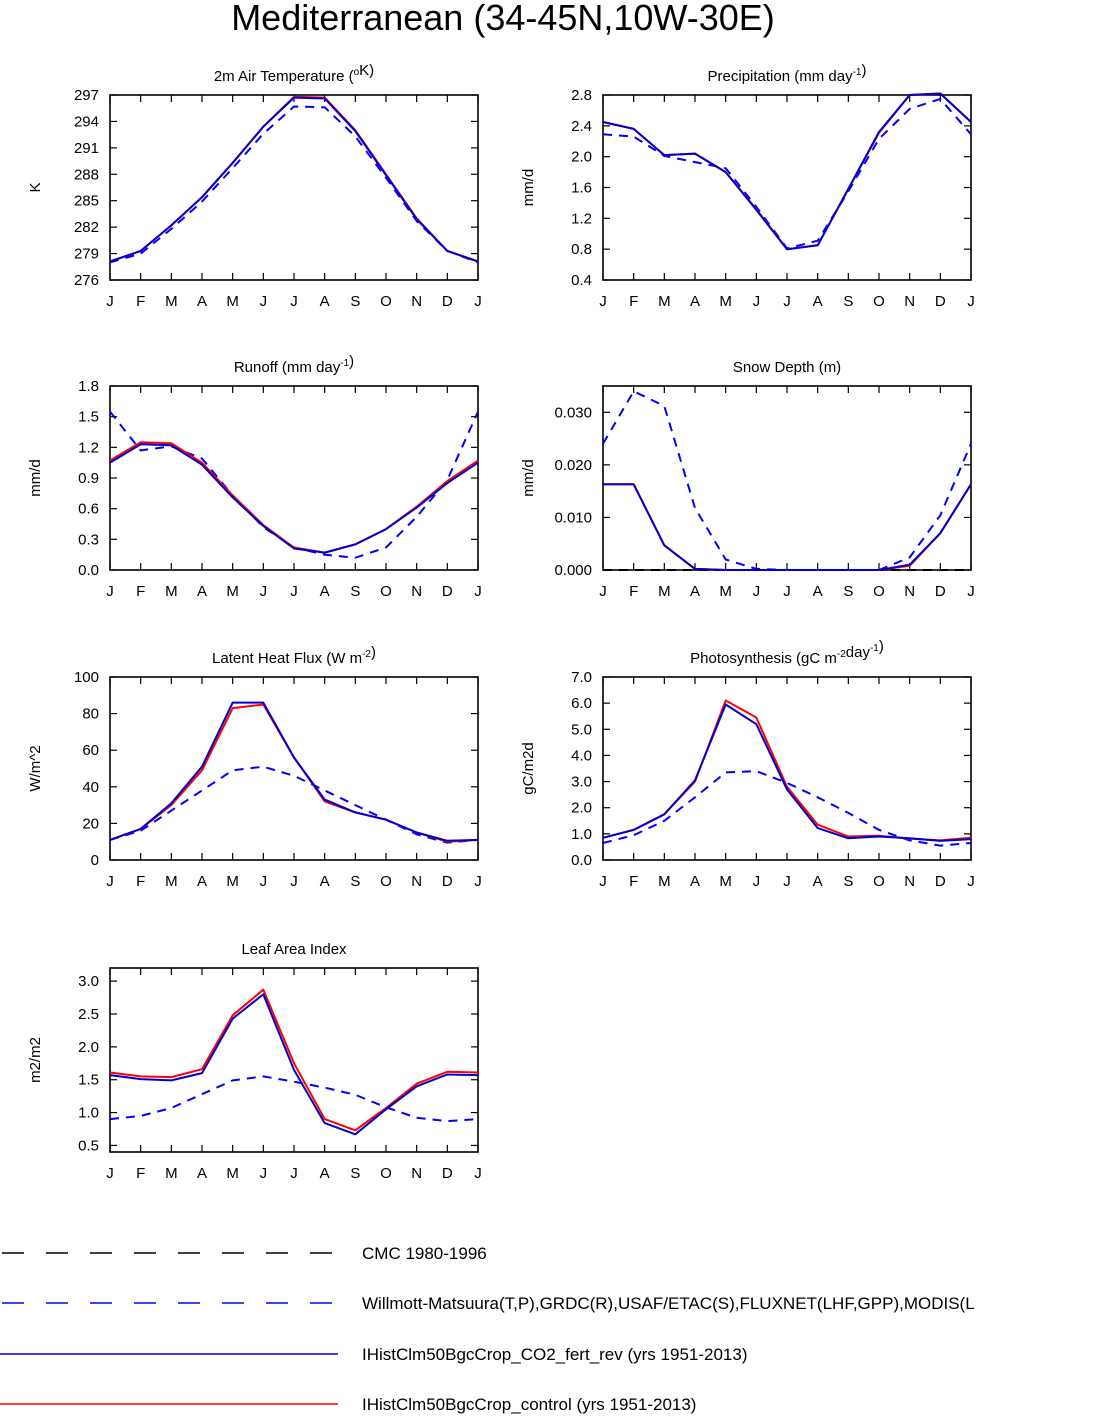 This screenshot has height=1419, width=1117. What do you see at coordinates (581, 703) in the screenshot?
I see `y-tick-label: 6.0` at bounding box center [581, 703].